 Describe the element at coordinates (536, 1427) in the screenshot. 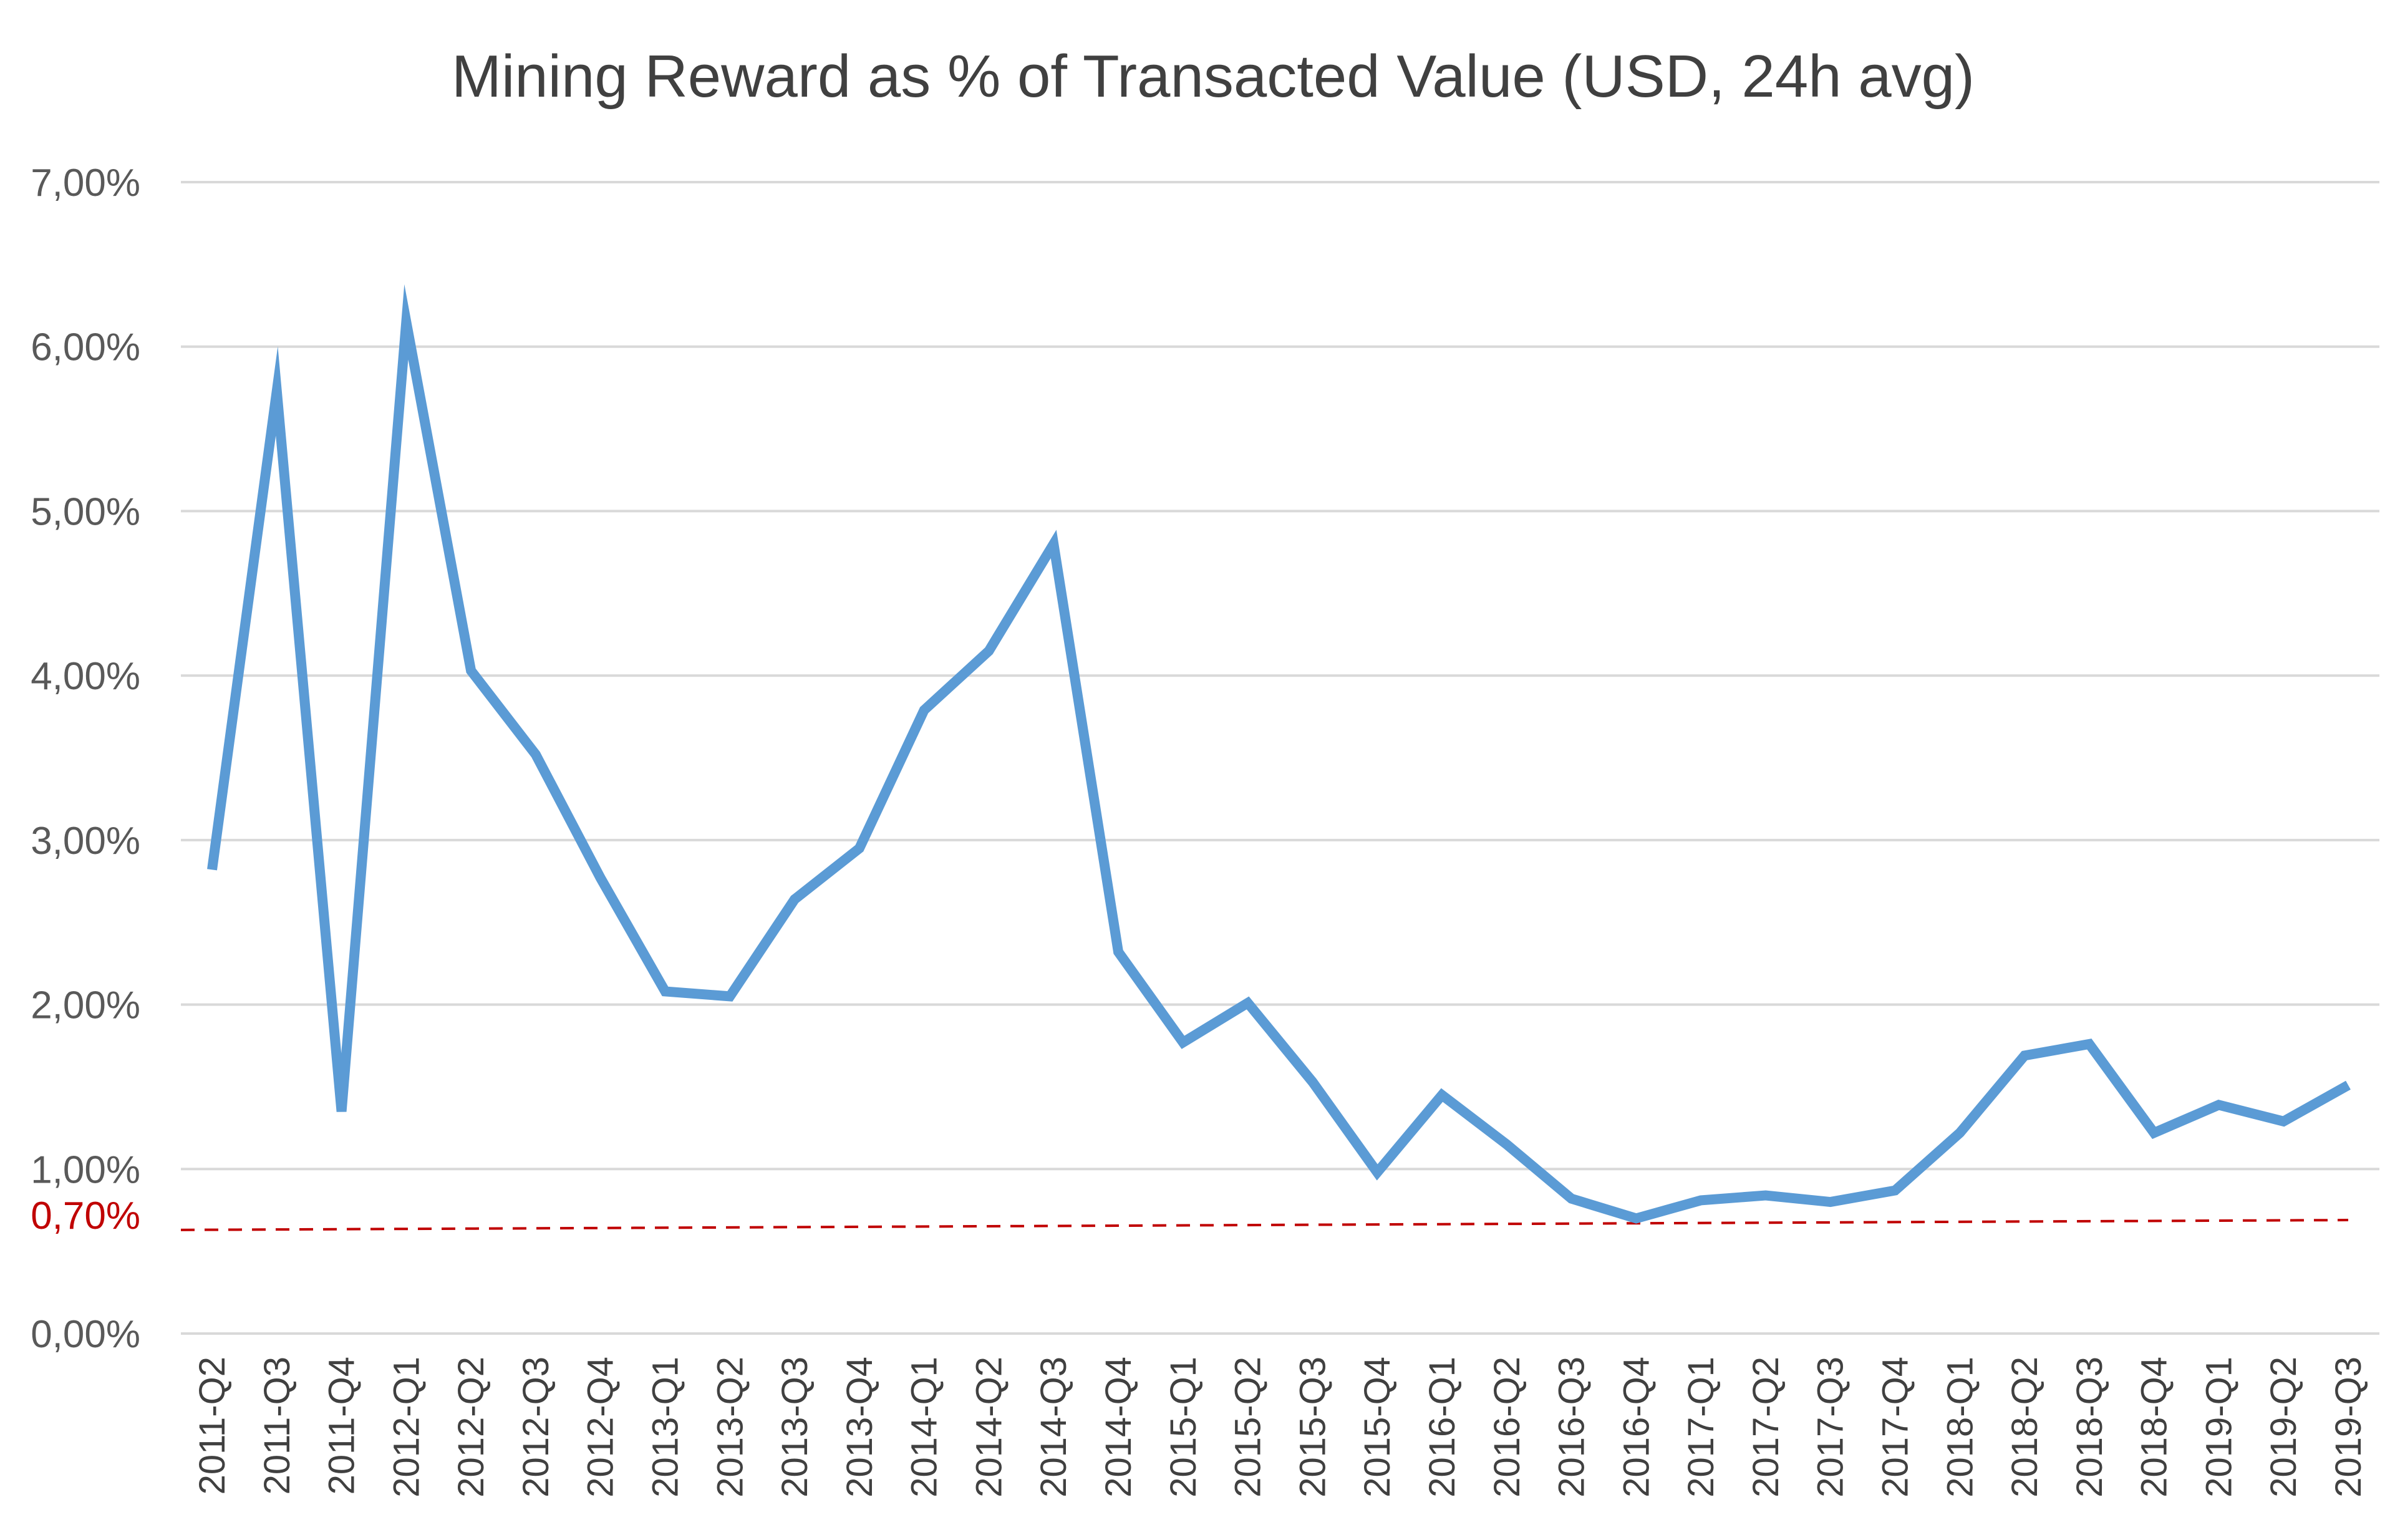

I see `x-tick-label: 2012-Q3` at that location.